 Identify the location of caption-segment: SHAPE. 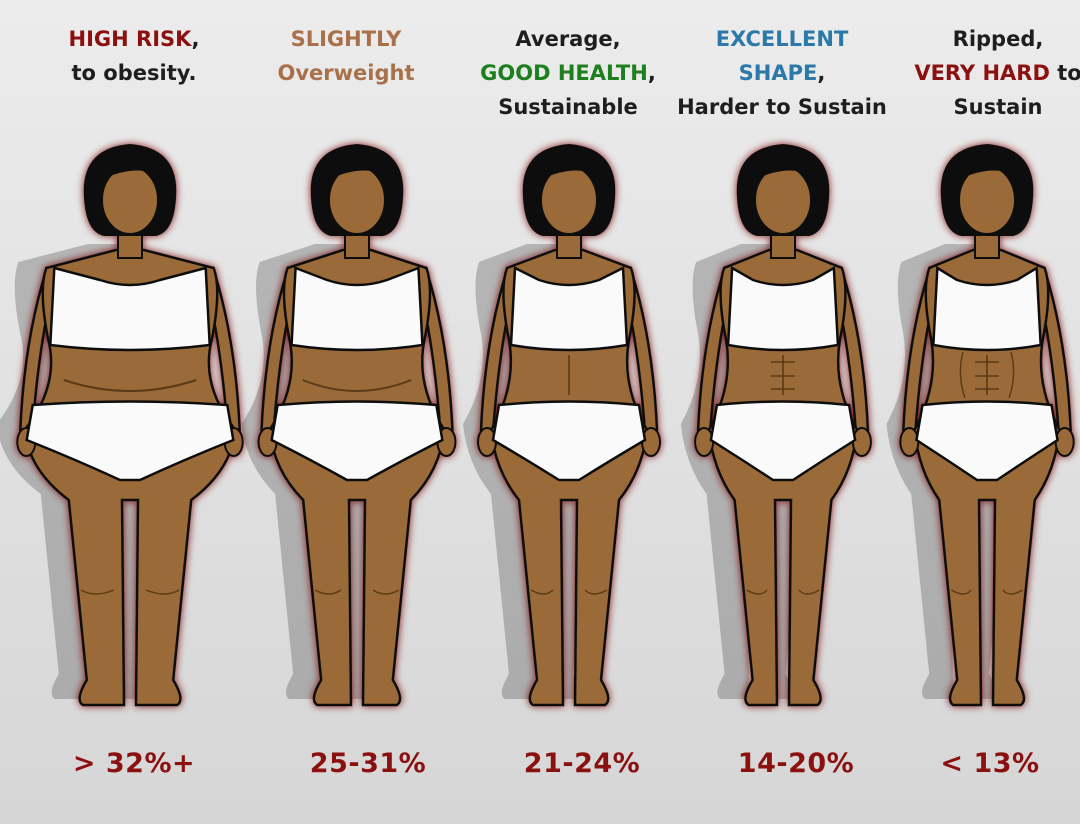
(778, 73).